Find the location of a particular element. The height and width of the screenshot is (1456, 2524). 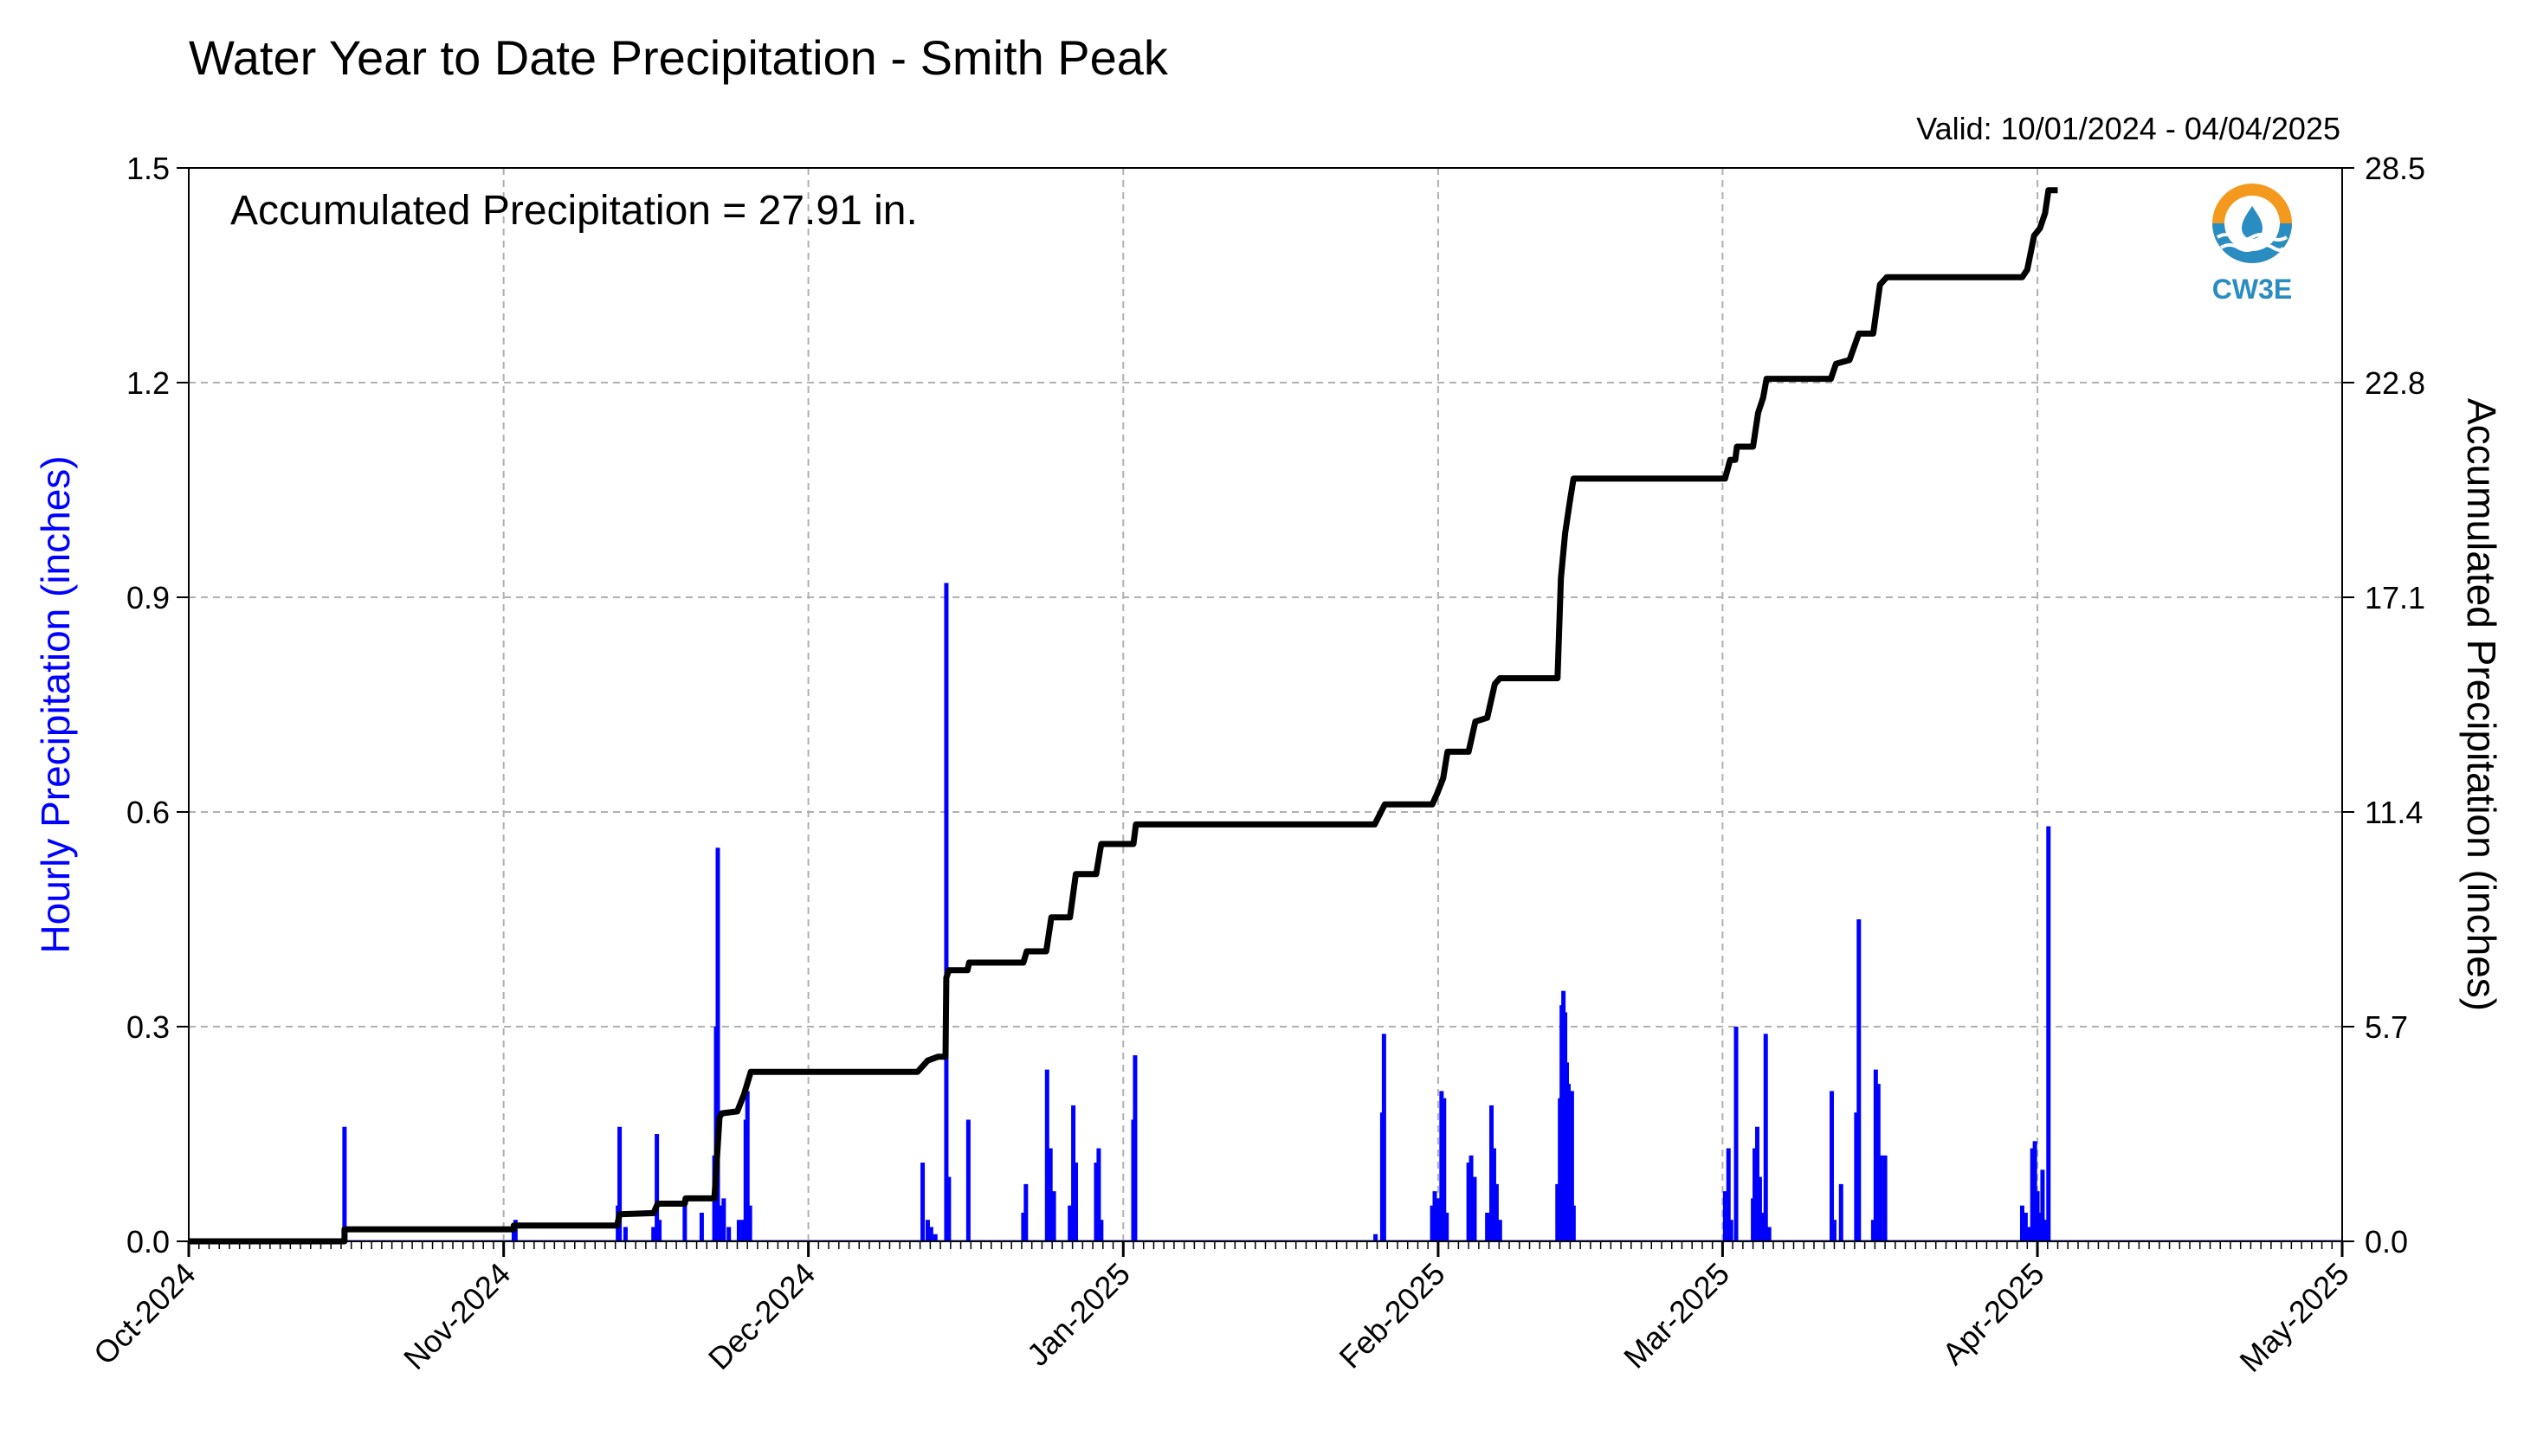

right-axis: 0.0 5.7 11.4 17.1 22.8 28.5 is located at coordinates (2383, 705).